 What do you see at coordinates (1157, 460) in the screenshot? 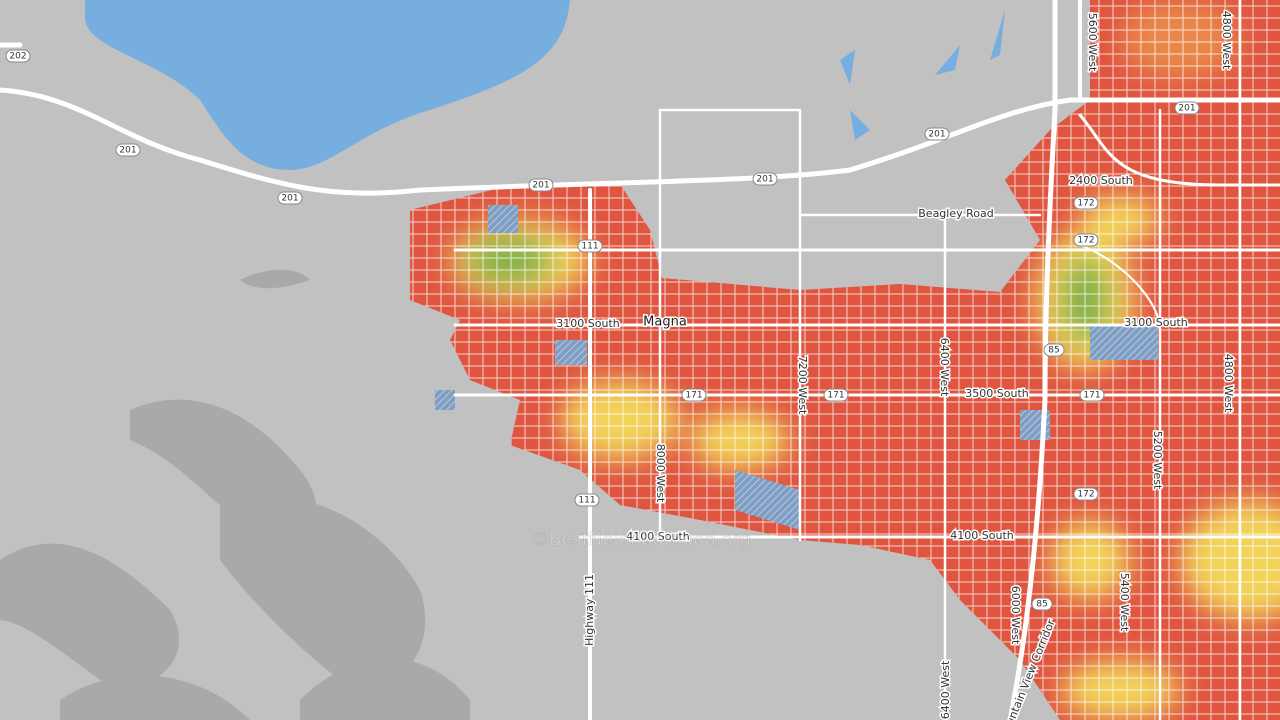
I see `road-label: 5200 West` at bounding box center [1157, 460].